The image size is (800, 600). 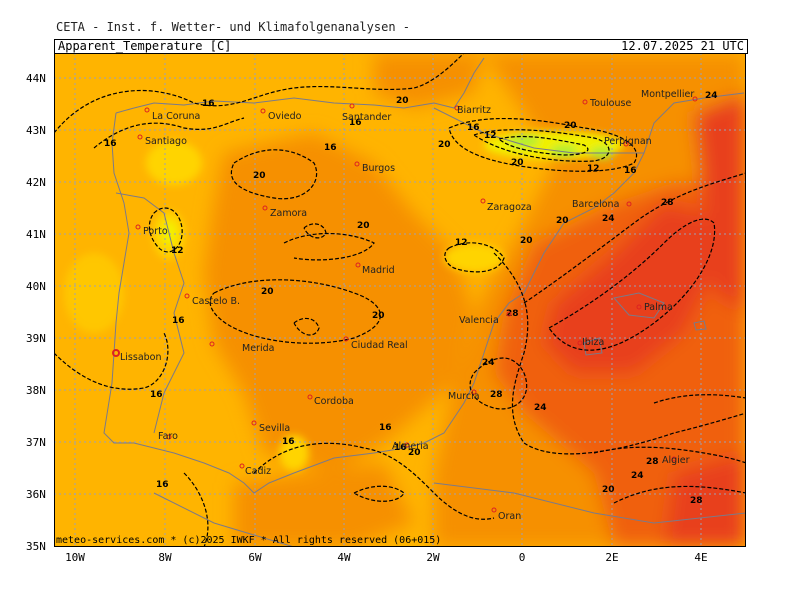 What do you see at coordinates (258, 471) in the screenshot?
I see `city-label: Cadiz` at bounding box center [258, 471].